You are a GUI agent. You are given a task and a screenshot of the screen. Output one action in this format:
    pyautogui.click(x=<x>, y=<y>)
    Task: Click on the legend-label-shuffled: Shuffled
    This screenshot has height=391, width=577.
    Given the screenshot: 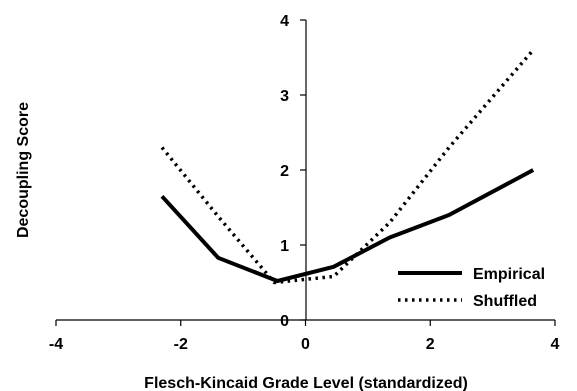 What is the action you would take?
    pyautogui.click(x=505, y=301)
    